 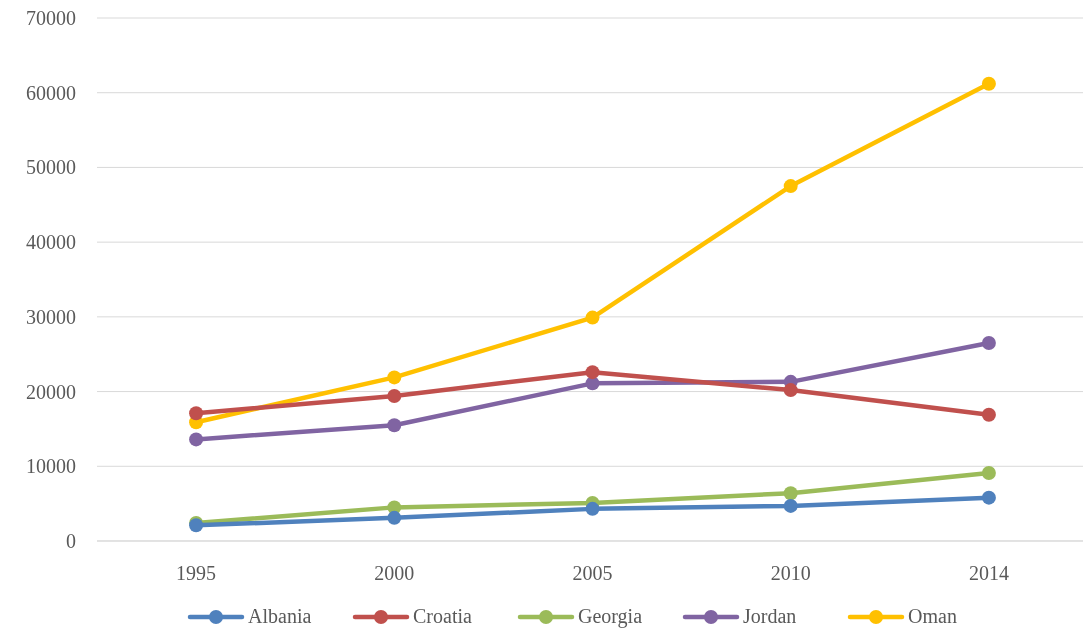 What do you see at coordinates (280, 616) in the screenshot?
I see `legend-label: Albania` at bounding box center [280, 616].